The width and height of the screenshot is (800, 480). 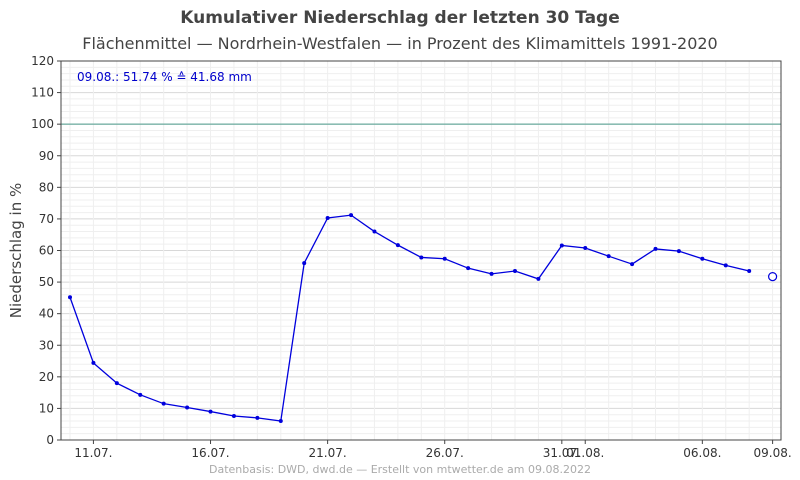 I want to click on y-tick-label: 40, so click(x=46, y=314).